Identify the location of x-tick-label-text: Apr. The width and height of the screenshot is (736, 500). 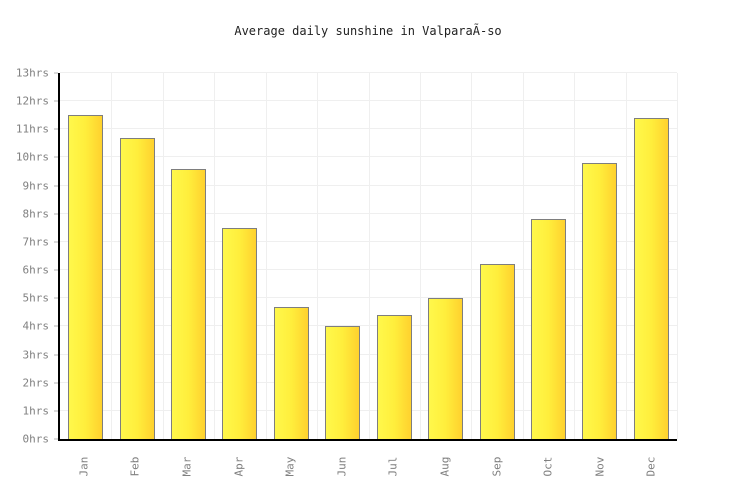
(239, 466).